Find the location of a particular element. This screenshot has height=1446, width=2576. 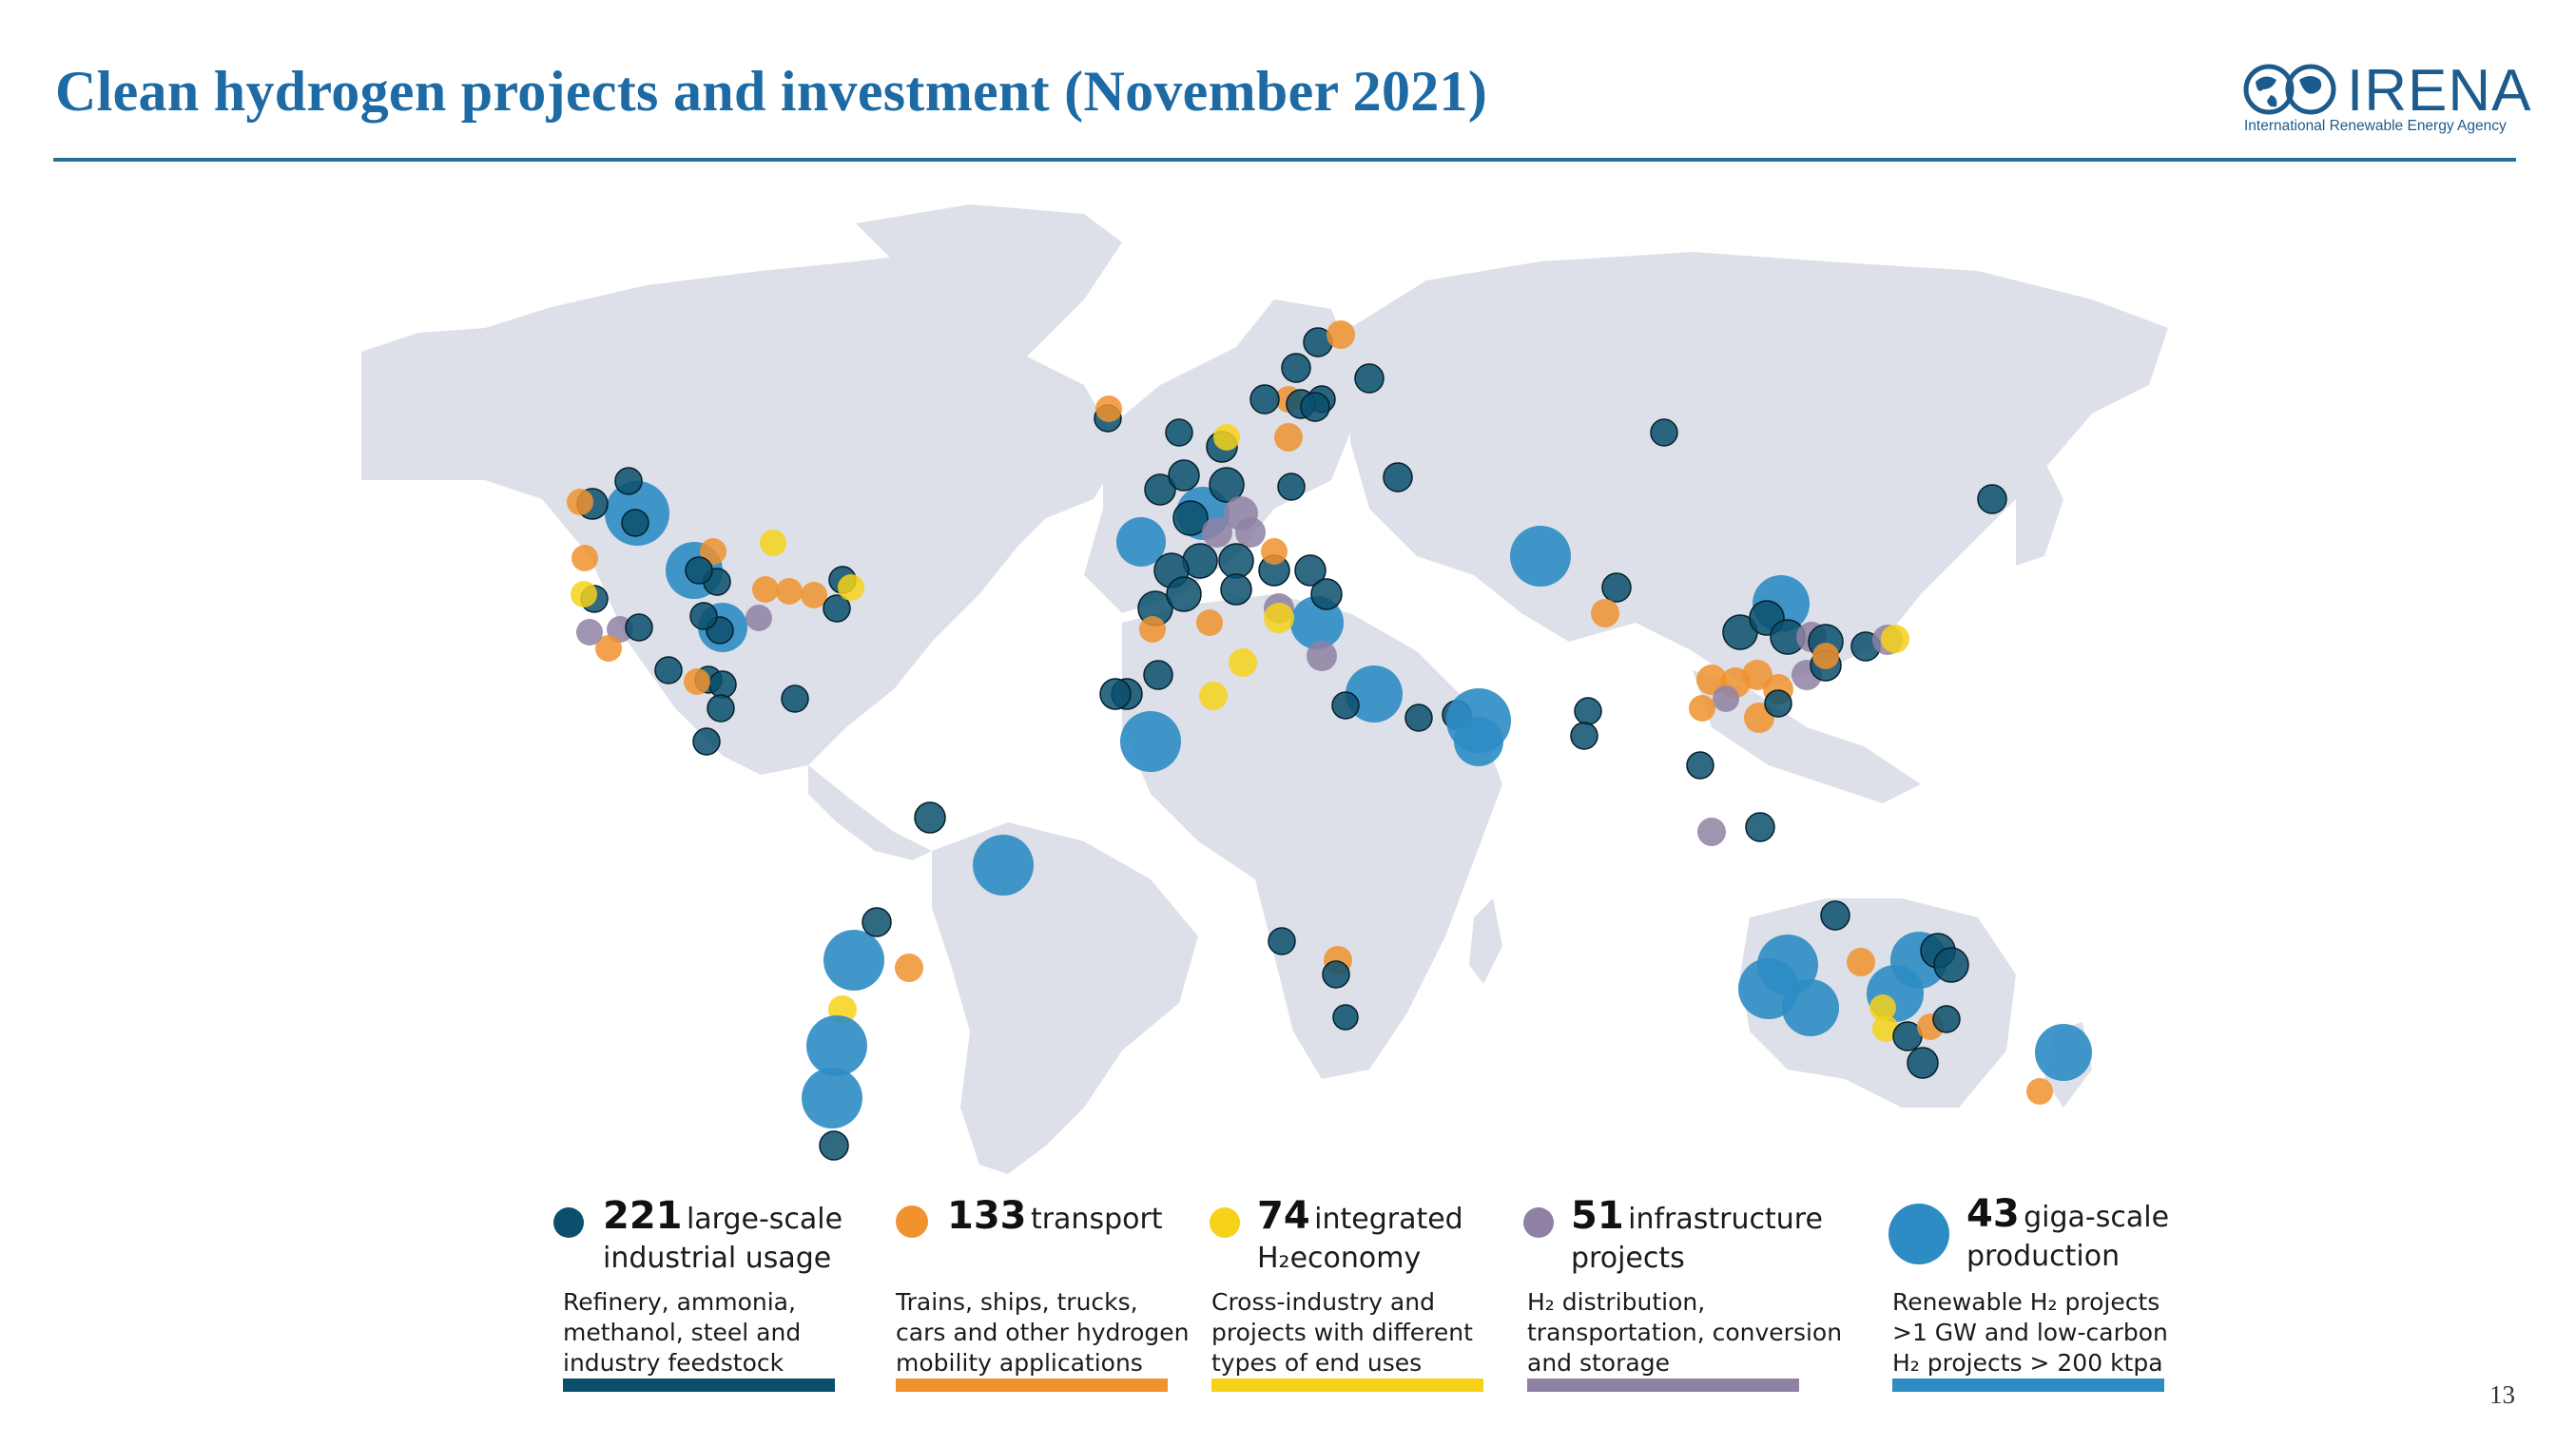

legend-label2-integrated: H₂economy is located at coordinates (1339, 1258).